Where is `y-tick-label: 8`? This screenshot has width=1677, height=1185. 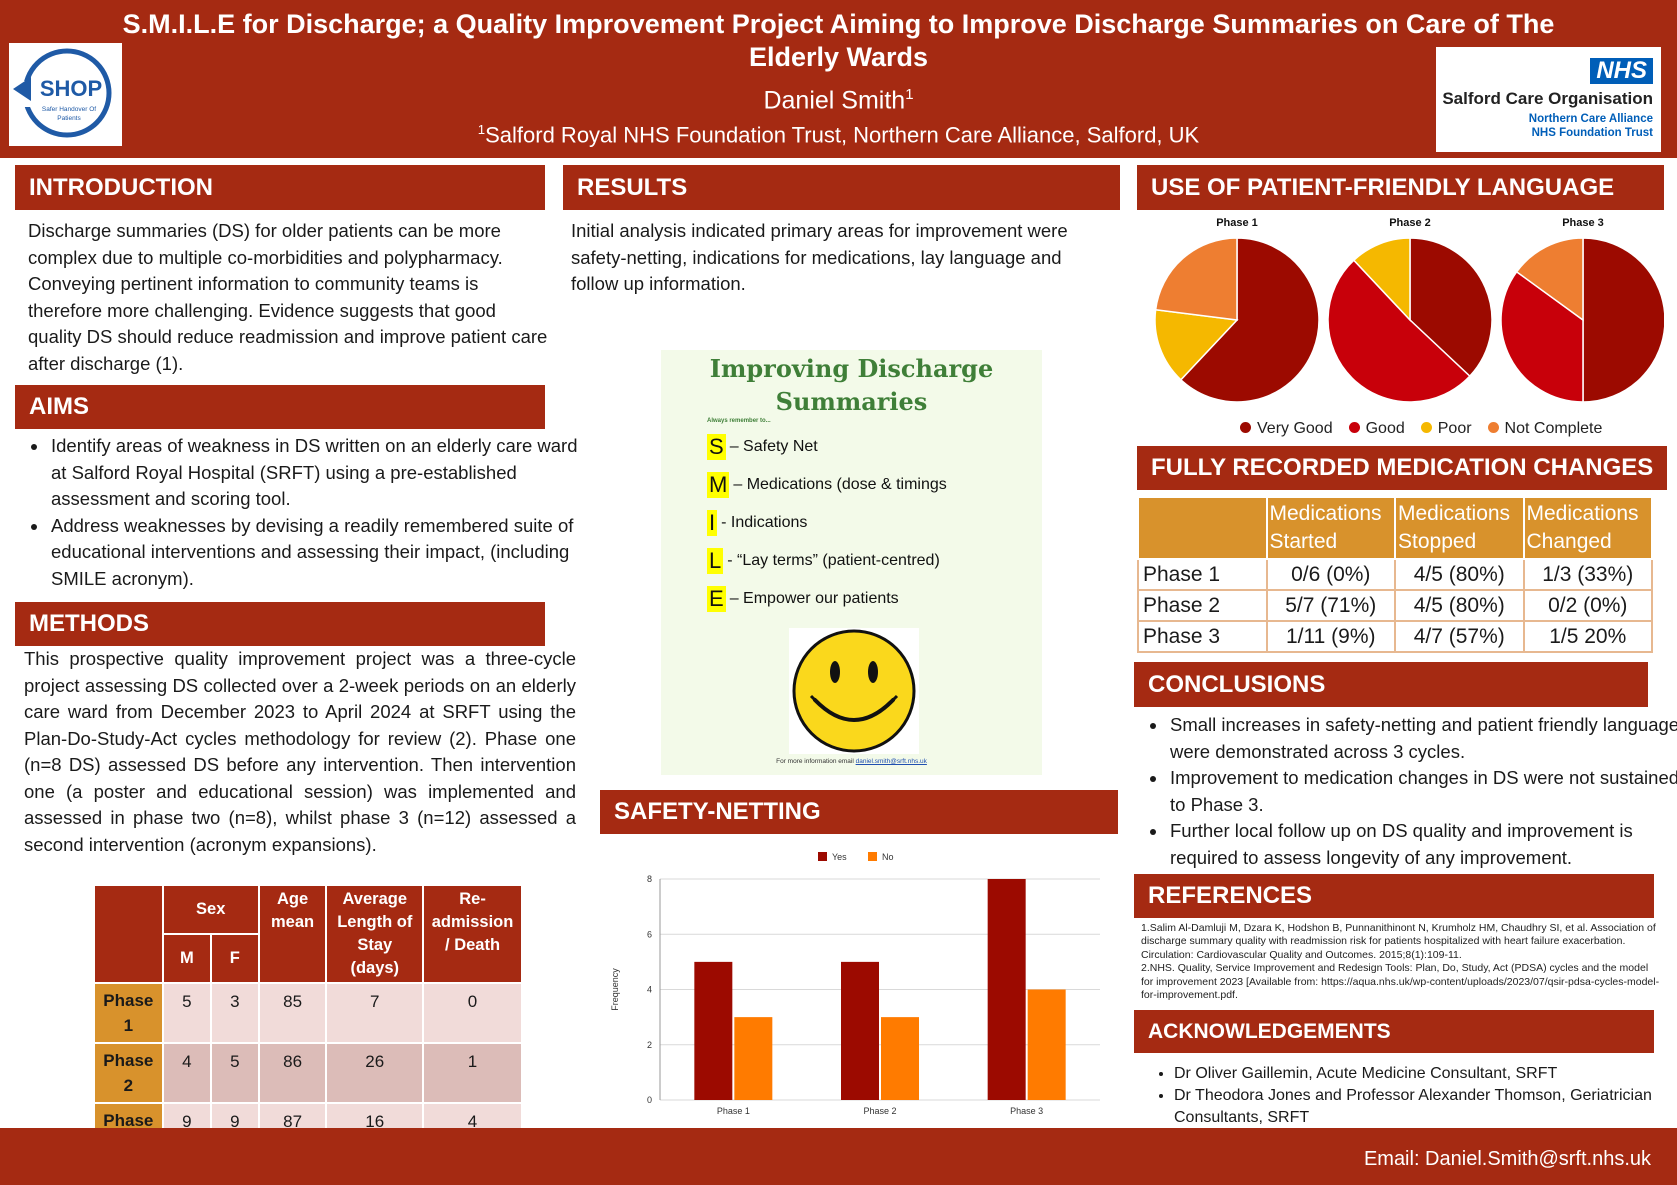
y-tick-label: 8 is located at coordinates (649, 879).